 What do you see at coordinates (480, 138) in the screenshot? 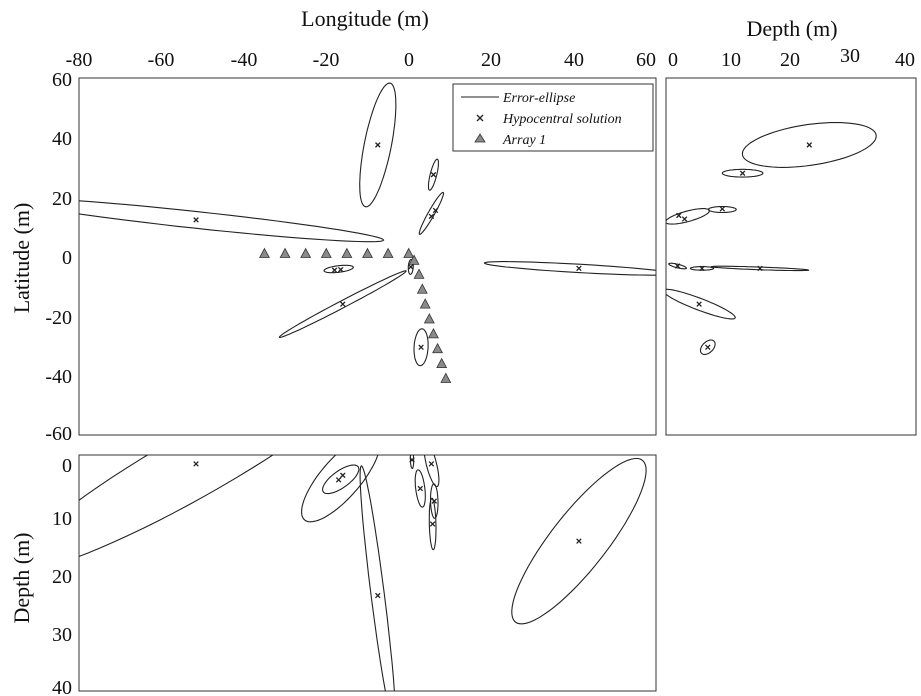
I see `legend-triangle-marker` at bounding box center [480, 138].